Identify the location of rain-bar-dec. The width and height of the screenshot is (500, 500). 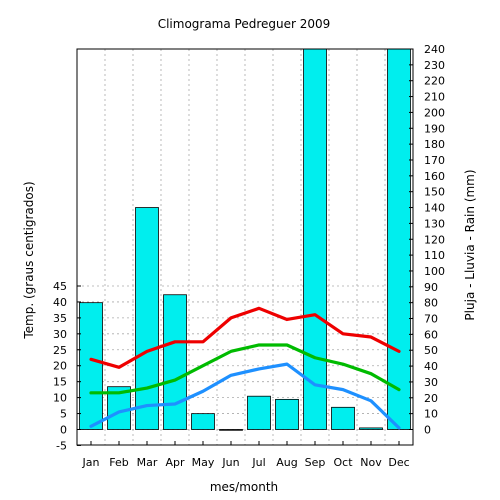
(399, 239).